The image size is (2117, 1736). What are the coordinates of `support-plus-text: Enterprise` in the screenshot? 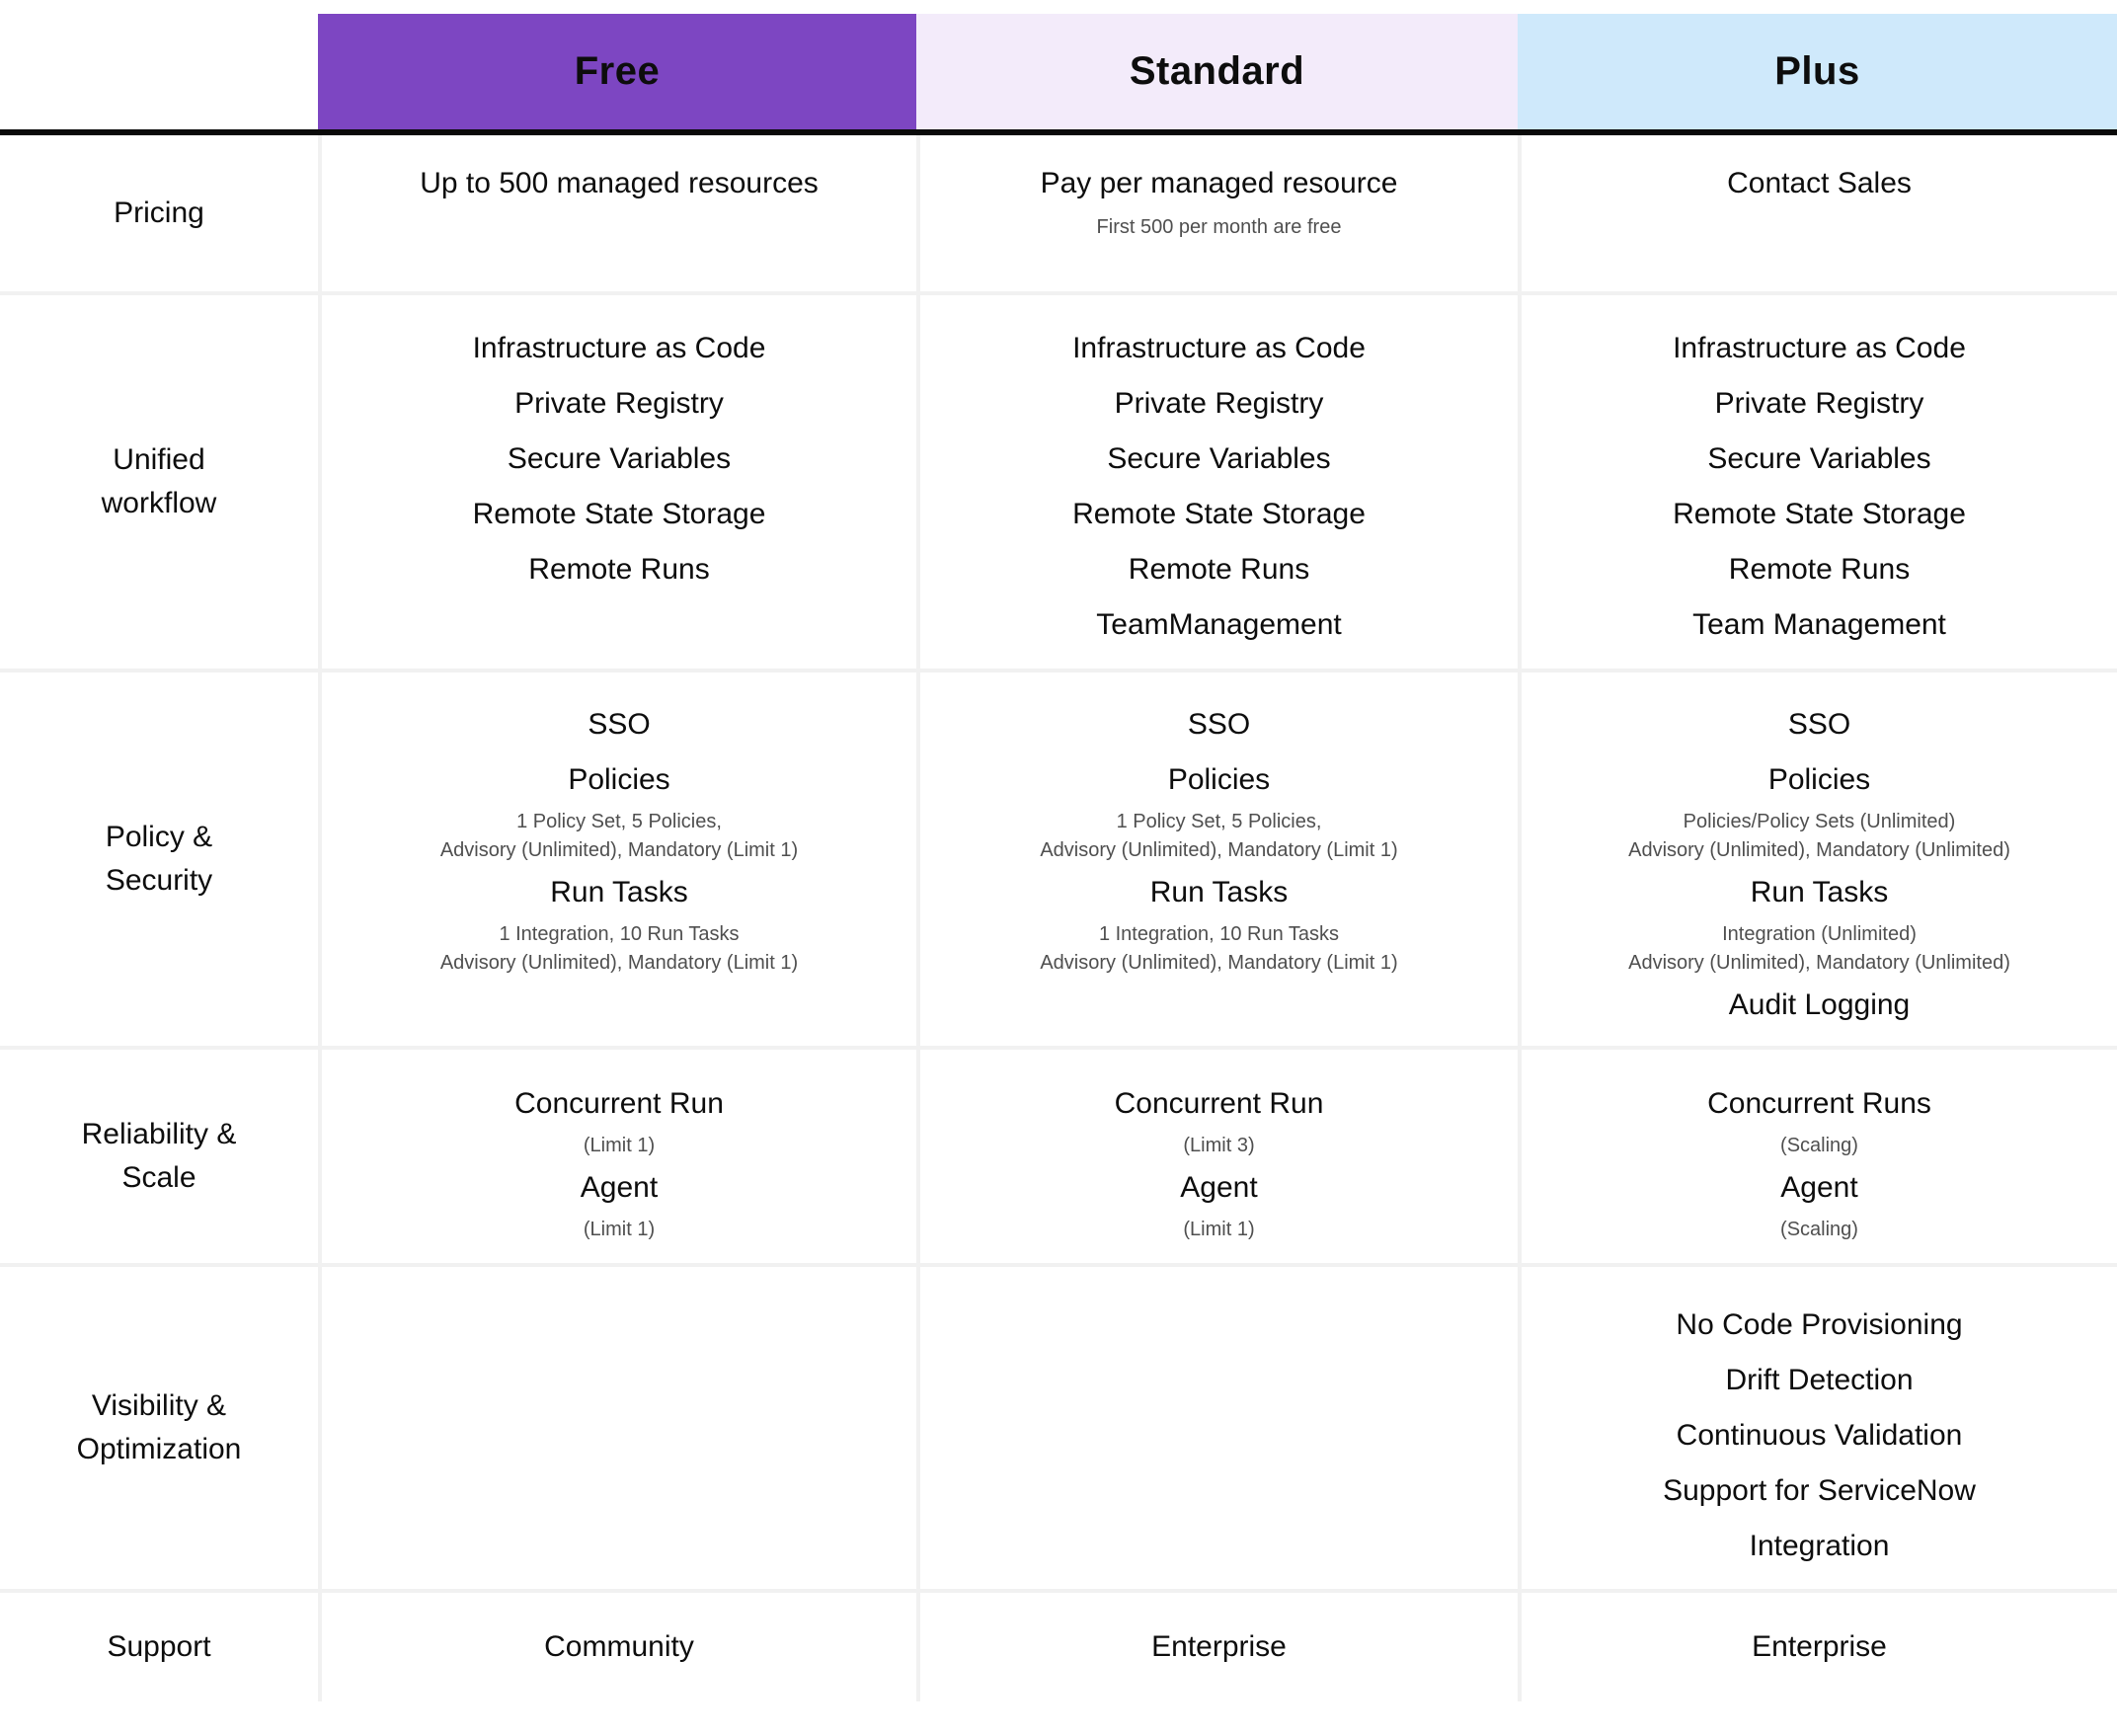 It's located at (1820, 1646).